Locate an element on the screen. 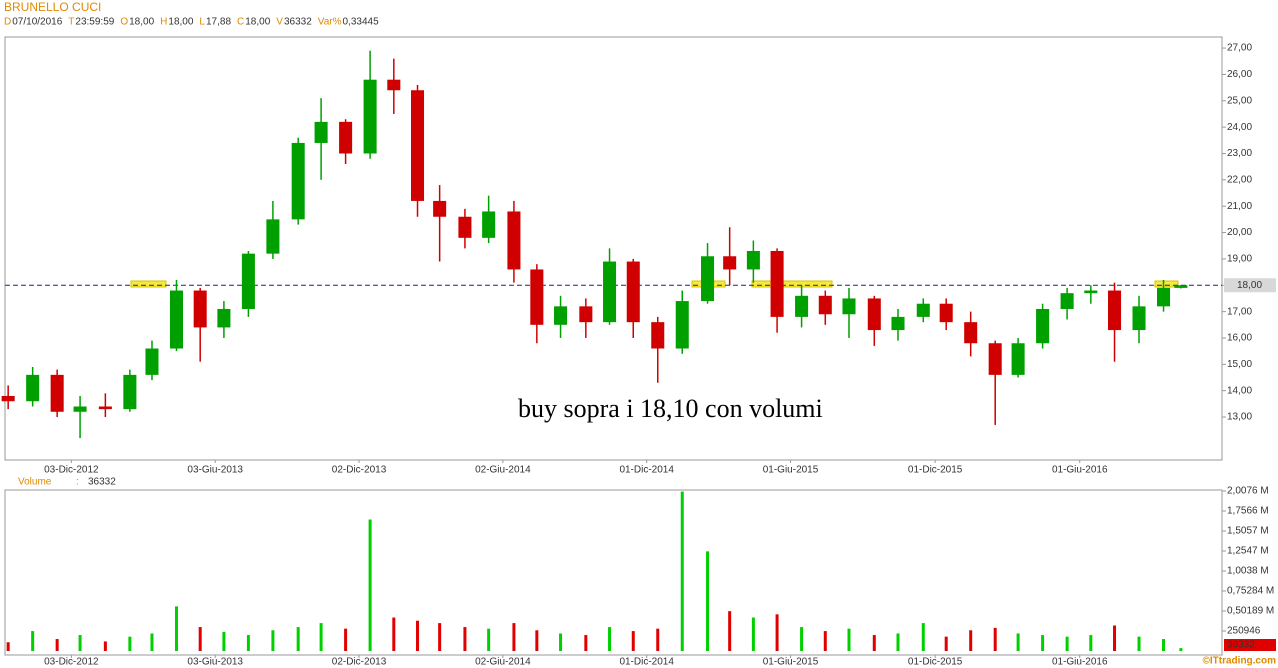 The image size is (1278, 668). y-tick-label: 25,00 is located at coordinates (1239, 100).